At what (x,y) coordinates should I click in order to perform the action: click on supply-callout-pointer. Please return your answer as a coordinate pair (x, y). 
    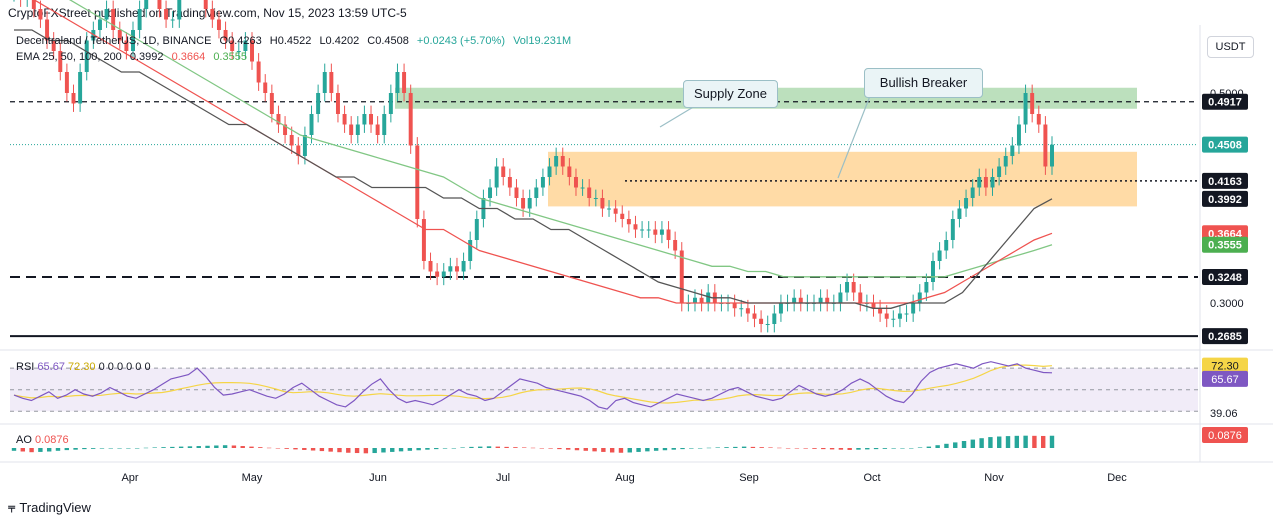
    Looking at the image, I should click on (677, 116).